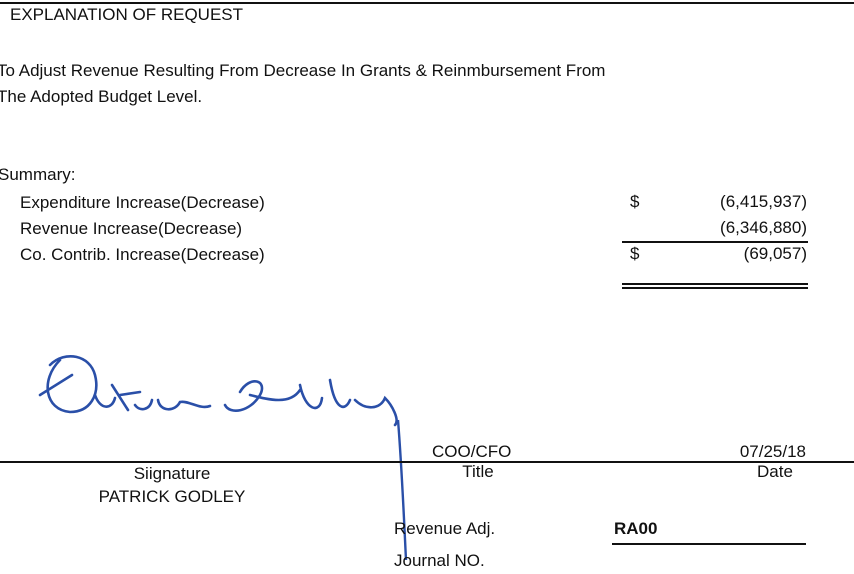 This screenshot has height=574, width=854. What do you see at coordinates (775, 471) in the screenshot?
I see `date-label: Date` at bounding box center [775, 471].